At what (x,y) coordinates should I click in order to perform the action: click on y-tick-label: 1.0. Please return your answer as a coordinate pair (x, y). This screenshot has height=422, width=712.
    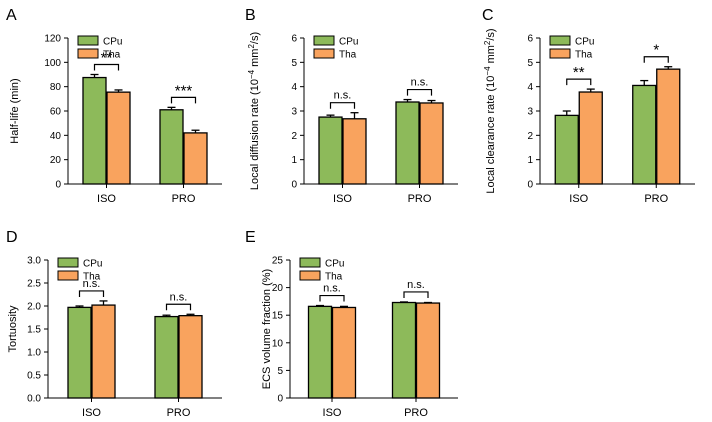
    Looking at the image, I should click on (34, 353).